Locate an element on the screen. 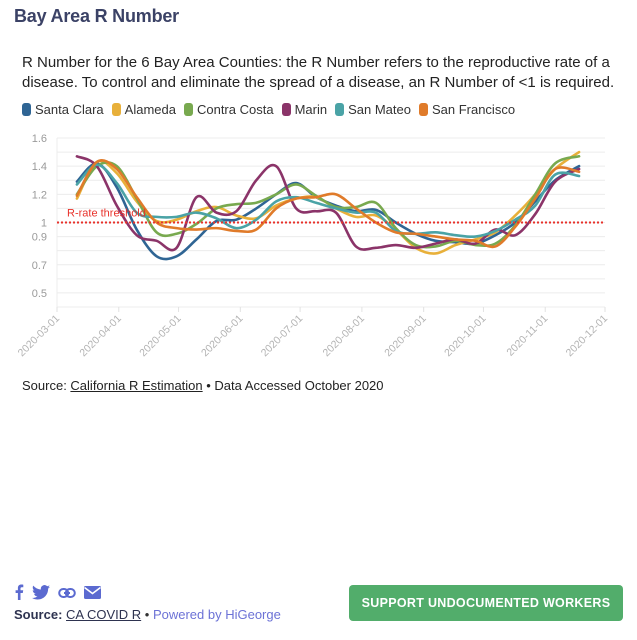 This screenshot has width=637, height=640. source-prefix: Source: is located at coordinates (46, 385).